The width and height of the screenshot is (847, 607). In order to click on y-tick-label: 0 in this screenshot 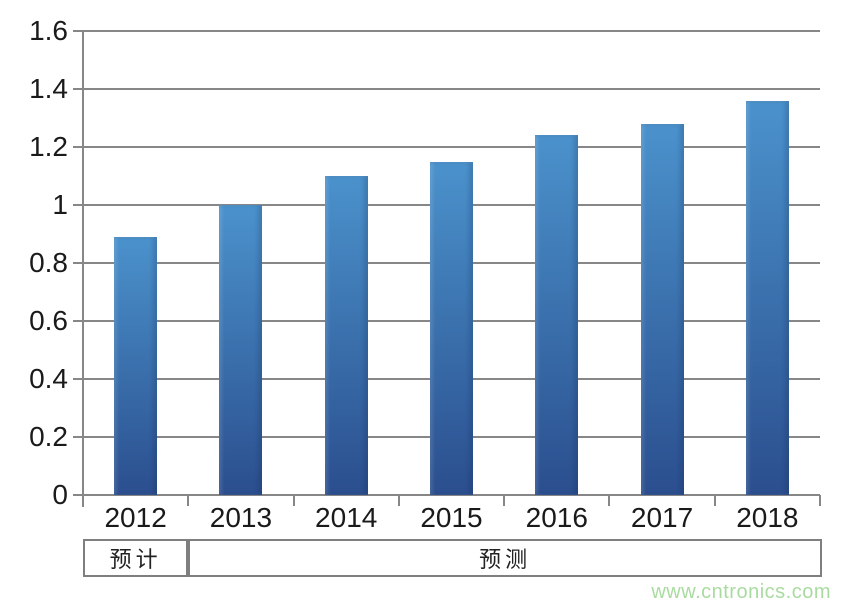, I will do `click(60, 494)`.